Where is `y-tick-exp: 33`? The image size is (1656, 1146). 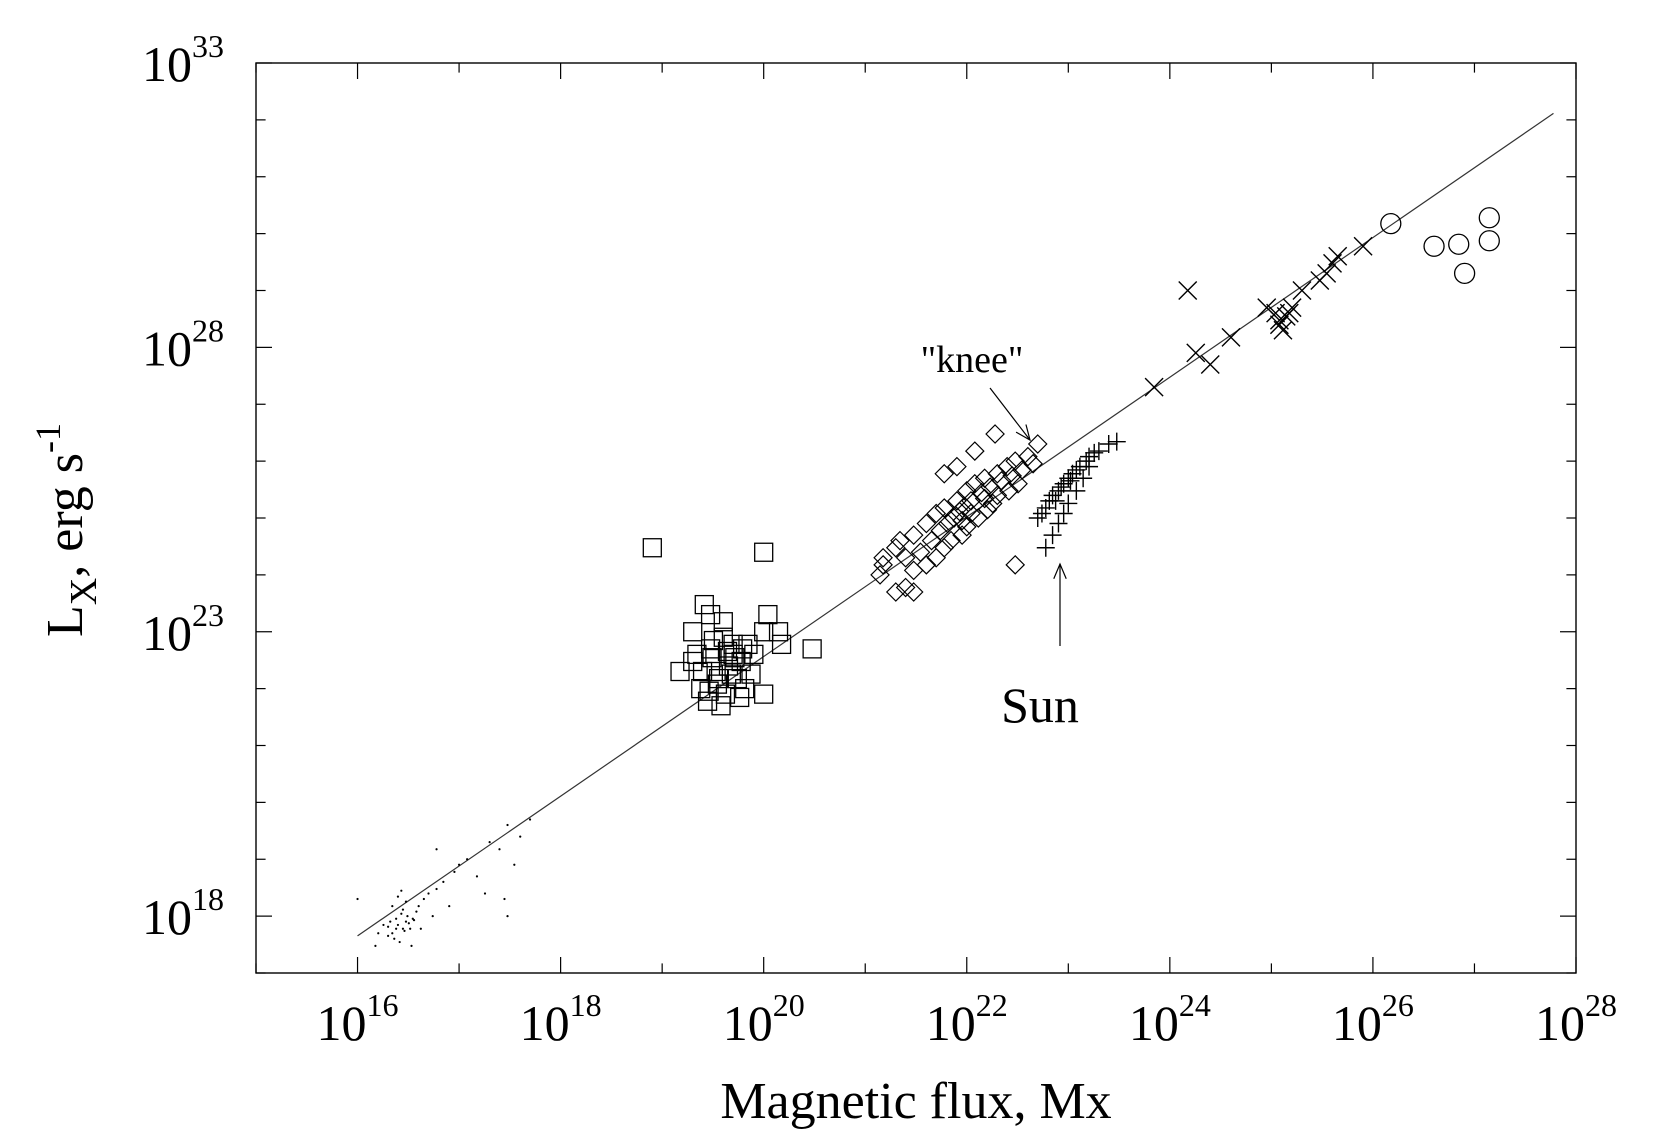 y-tick-exp: 33 is located at coordinates (208, 46).